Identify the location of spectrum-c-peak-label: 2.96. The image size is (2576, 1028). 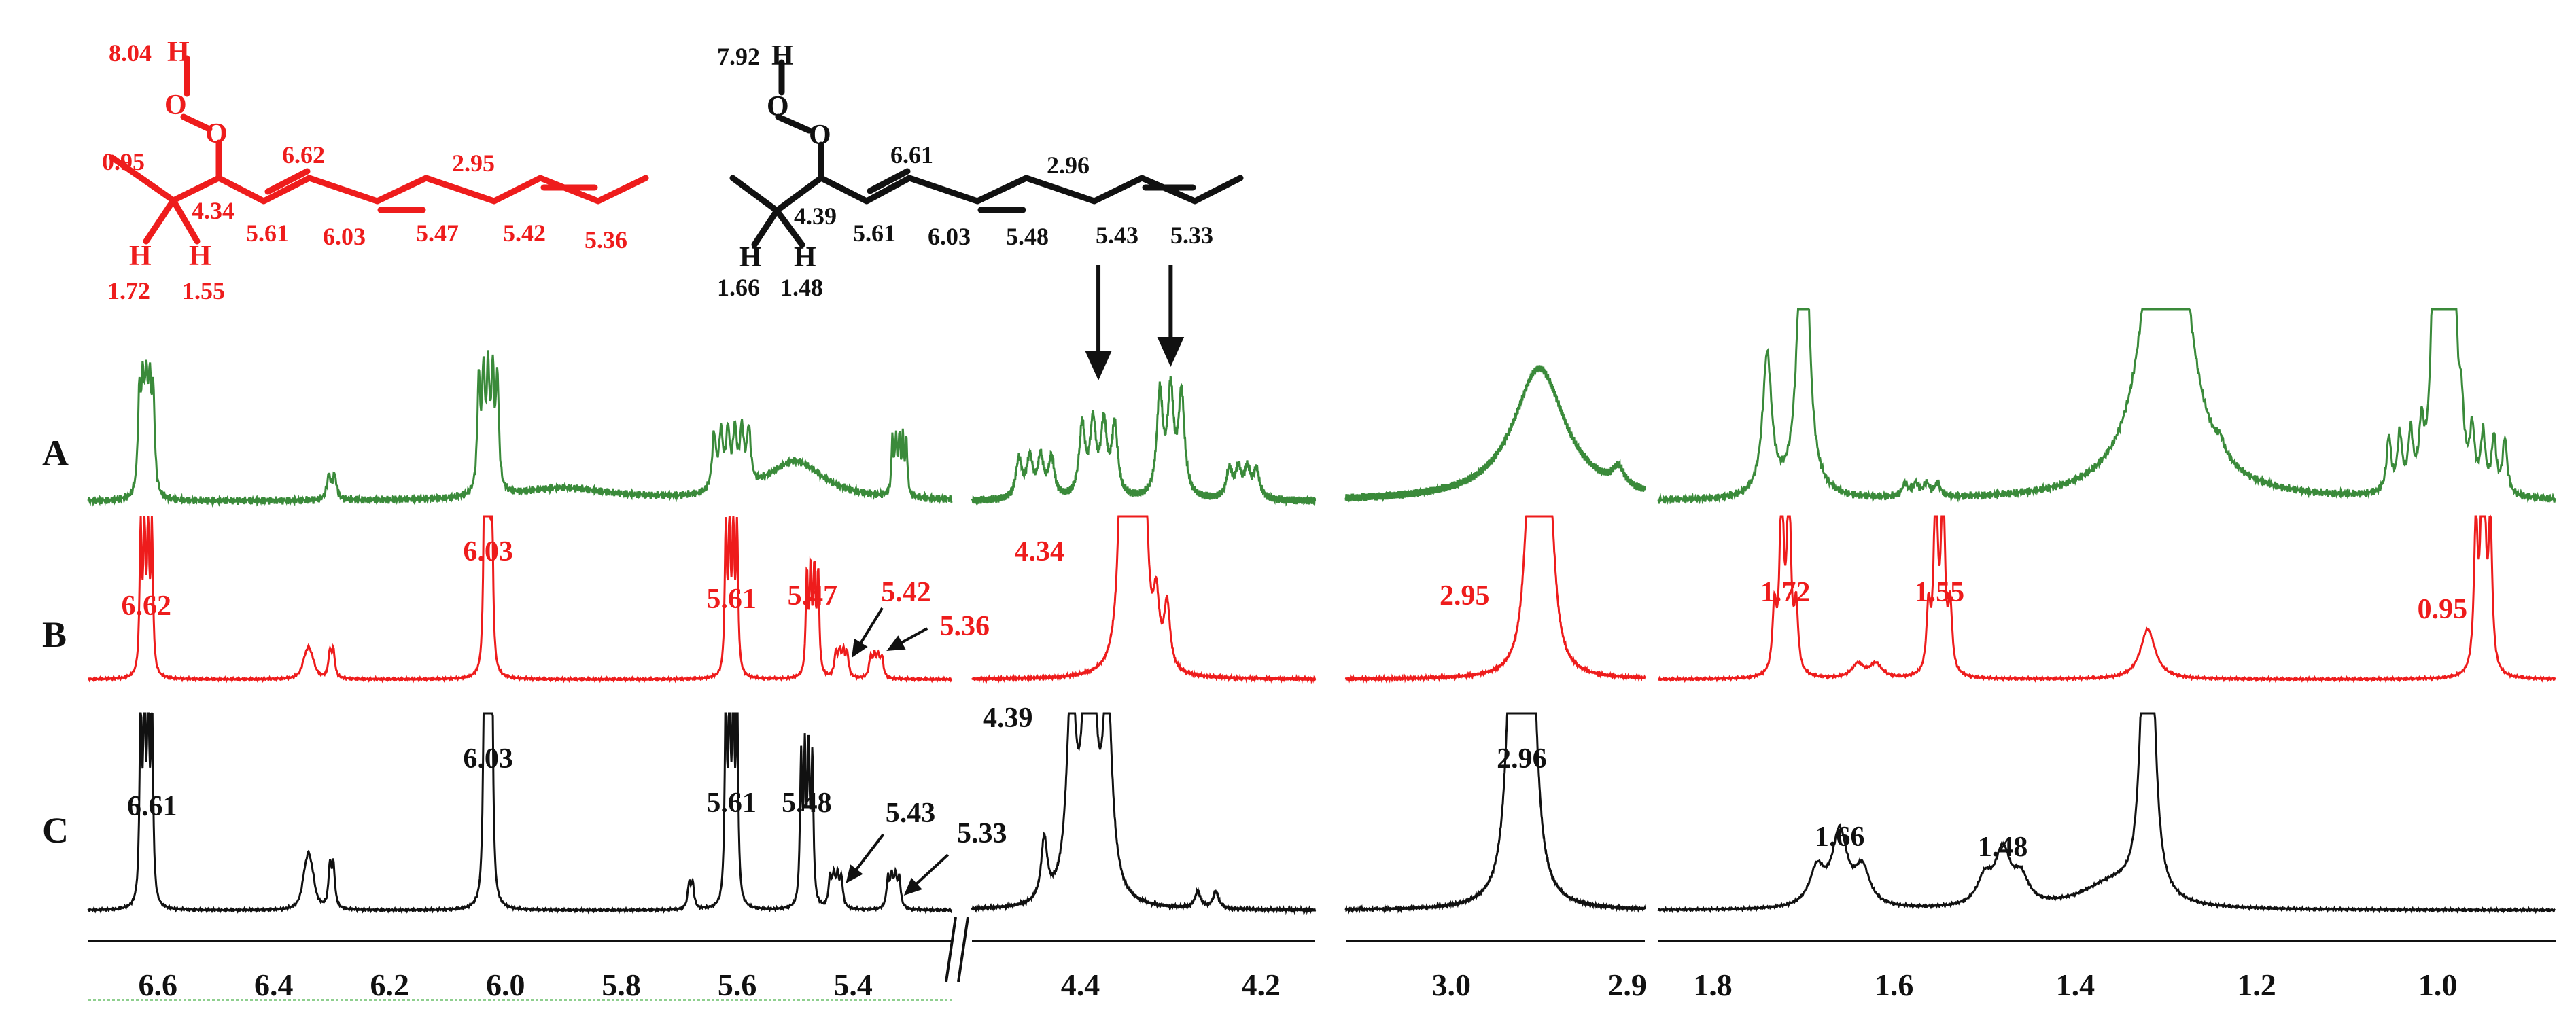
(1522, 759).